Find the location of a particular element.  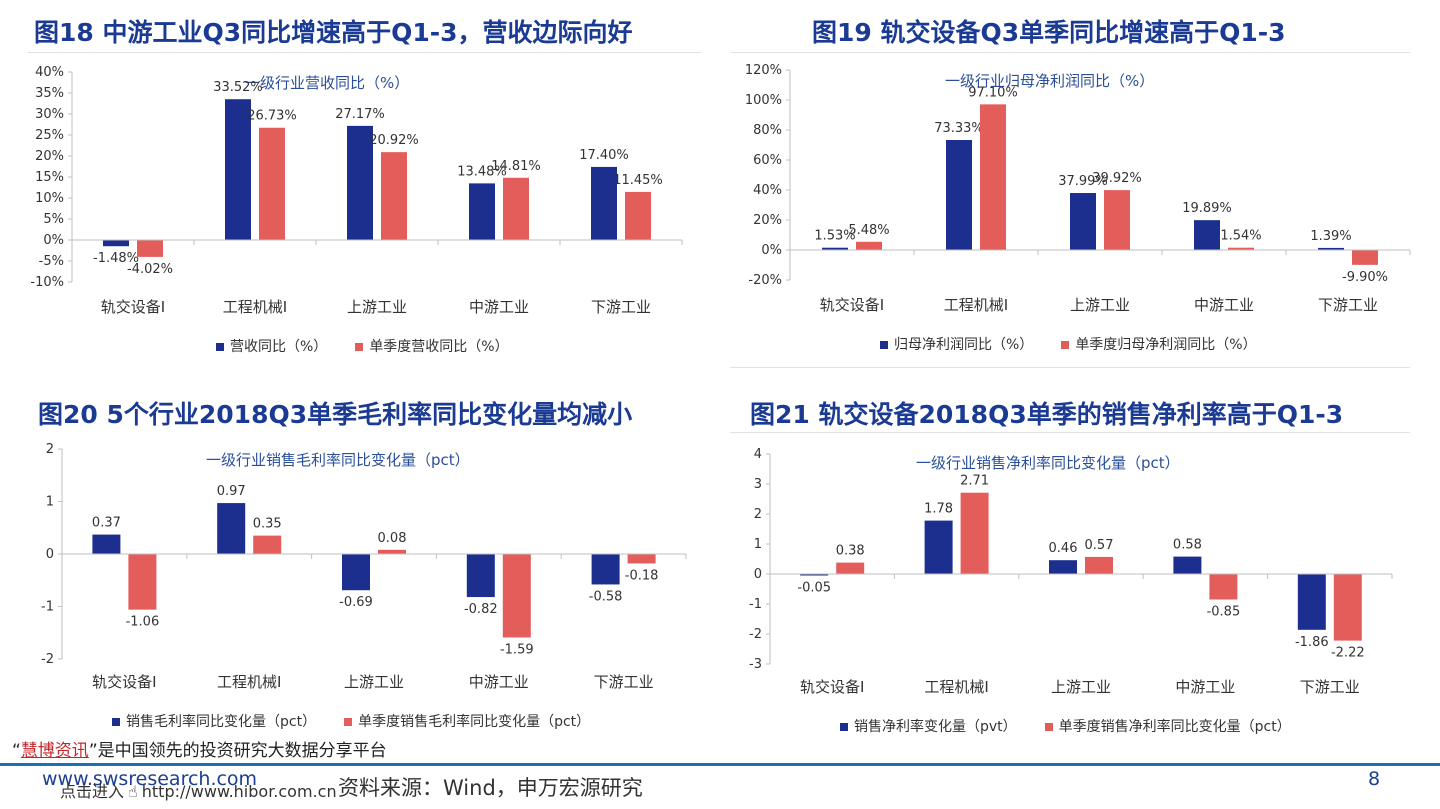

legend-item: 单季度营收同比（%） is located at coordinates (432, 347).